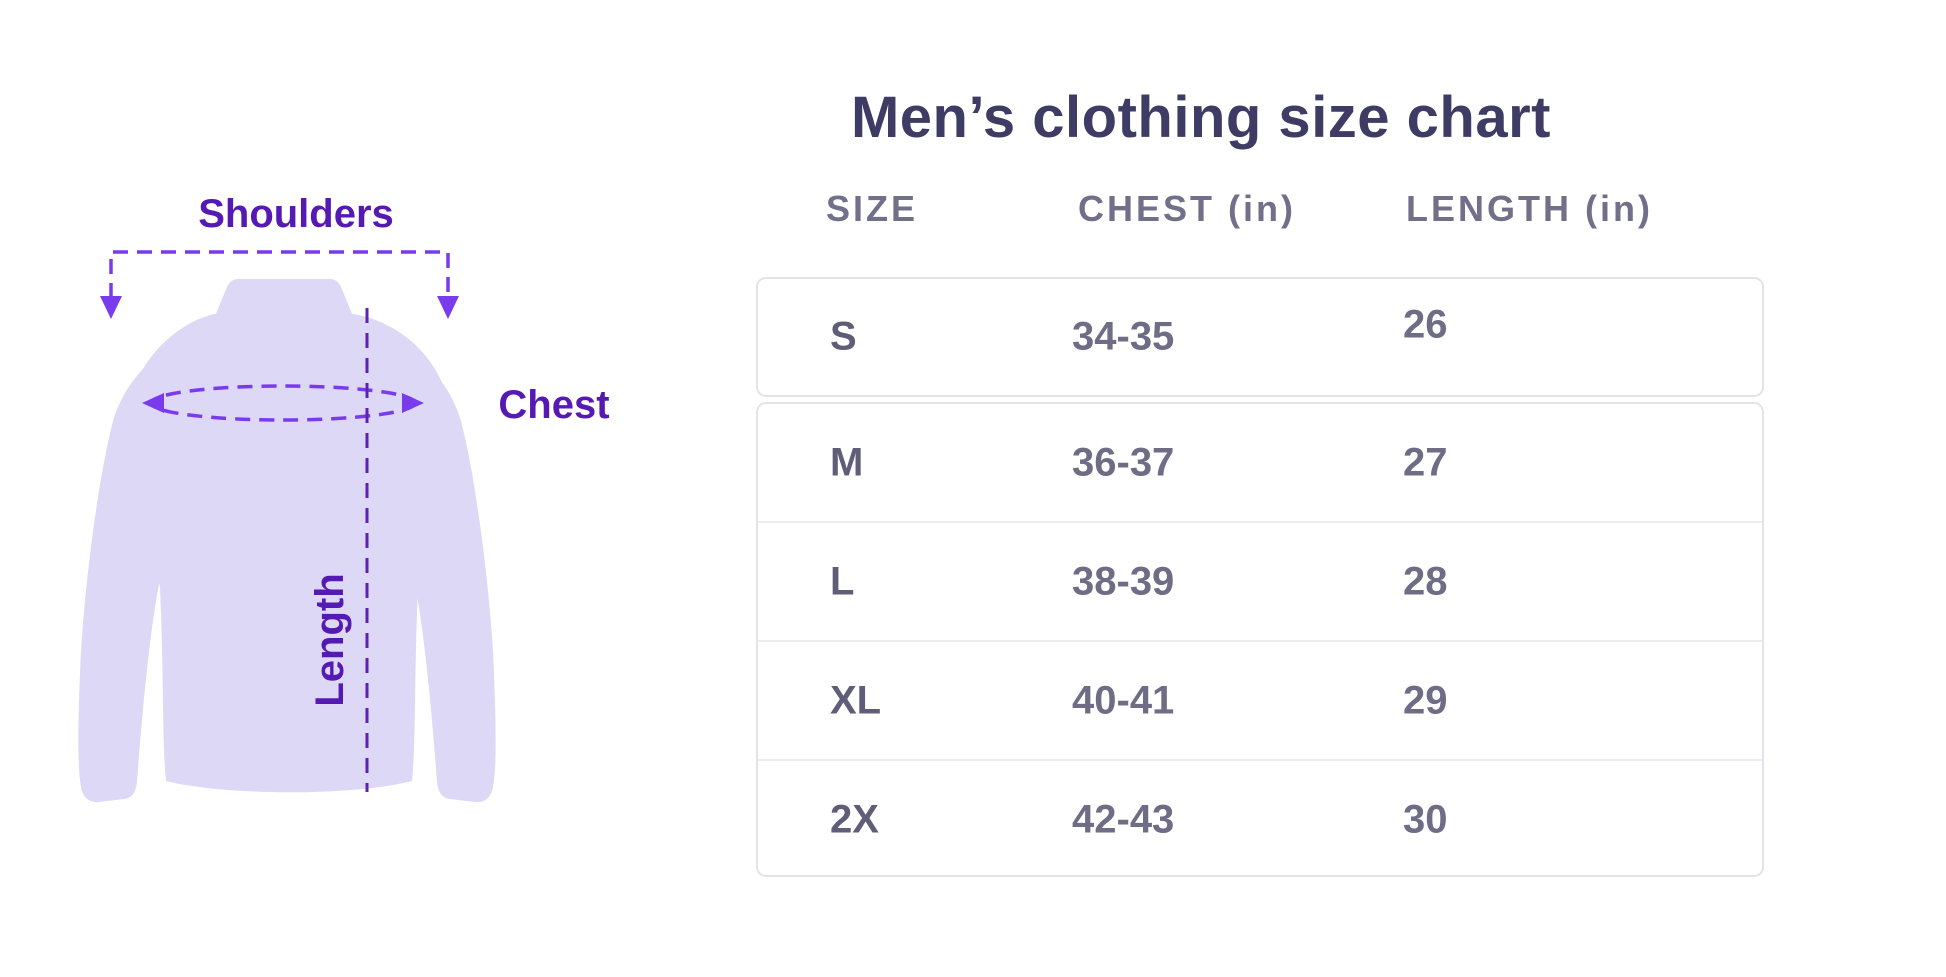 This screenshot has width=1946, height=977. What do you see at coordinates (872, 208) in the screenshot?
I see `column-header-size: SIZE` at bounding box center [872, 208].